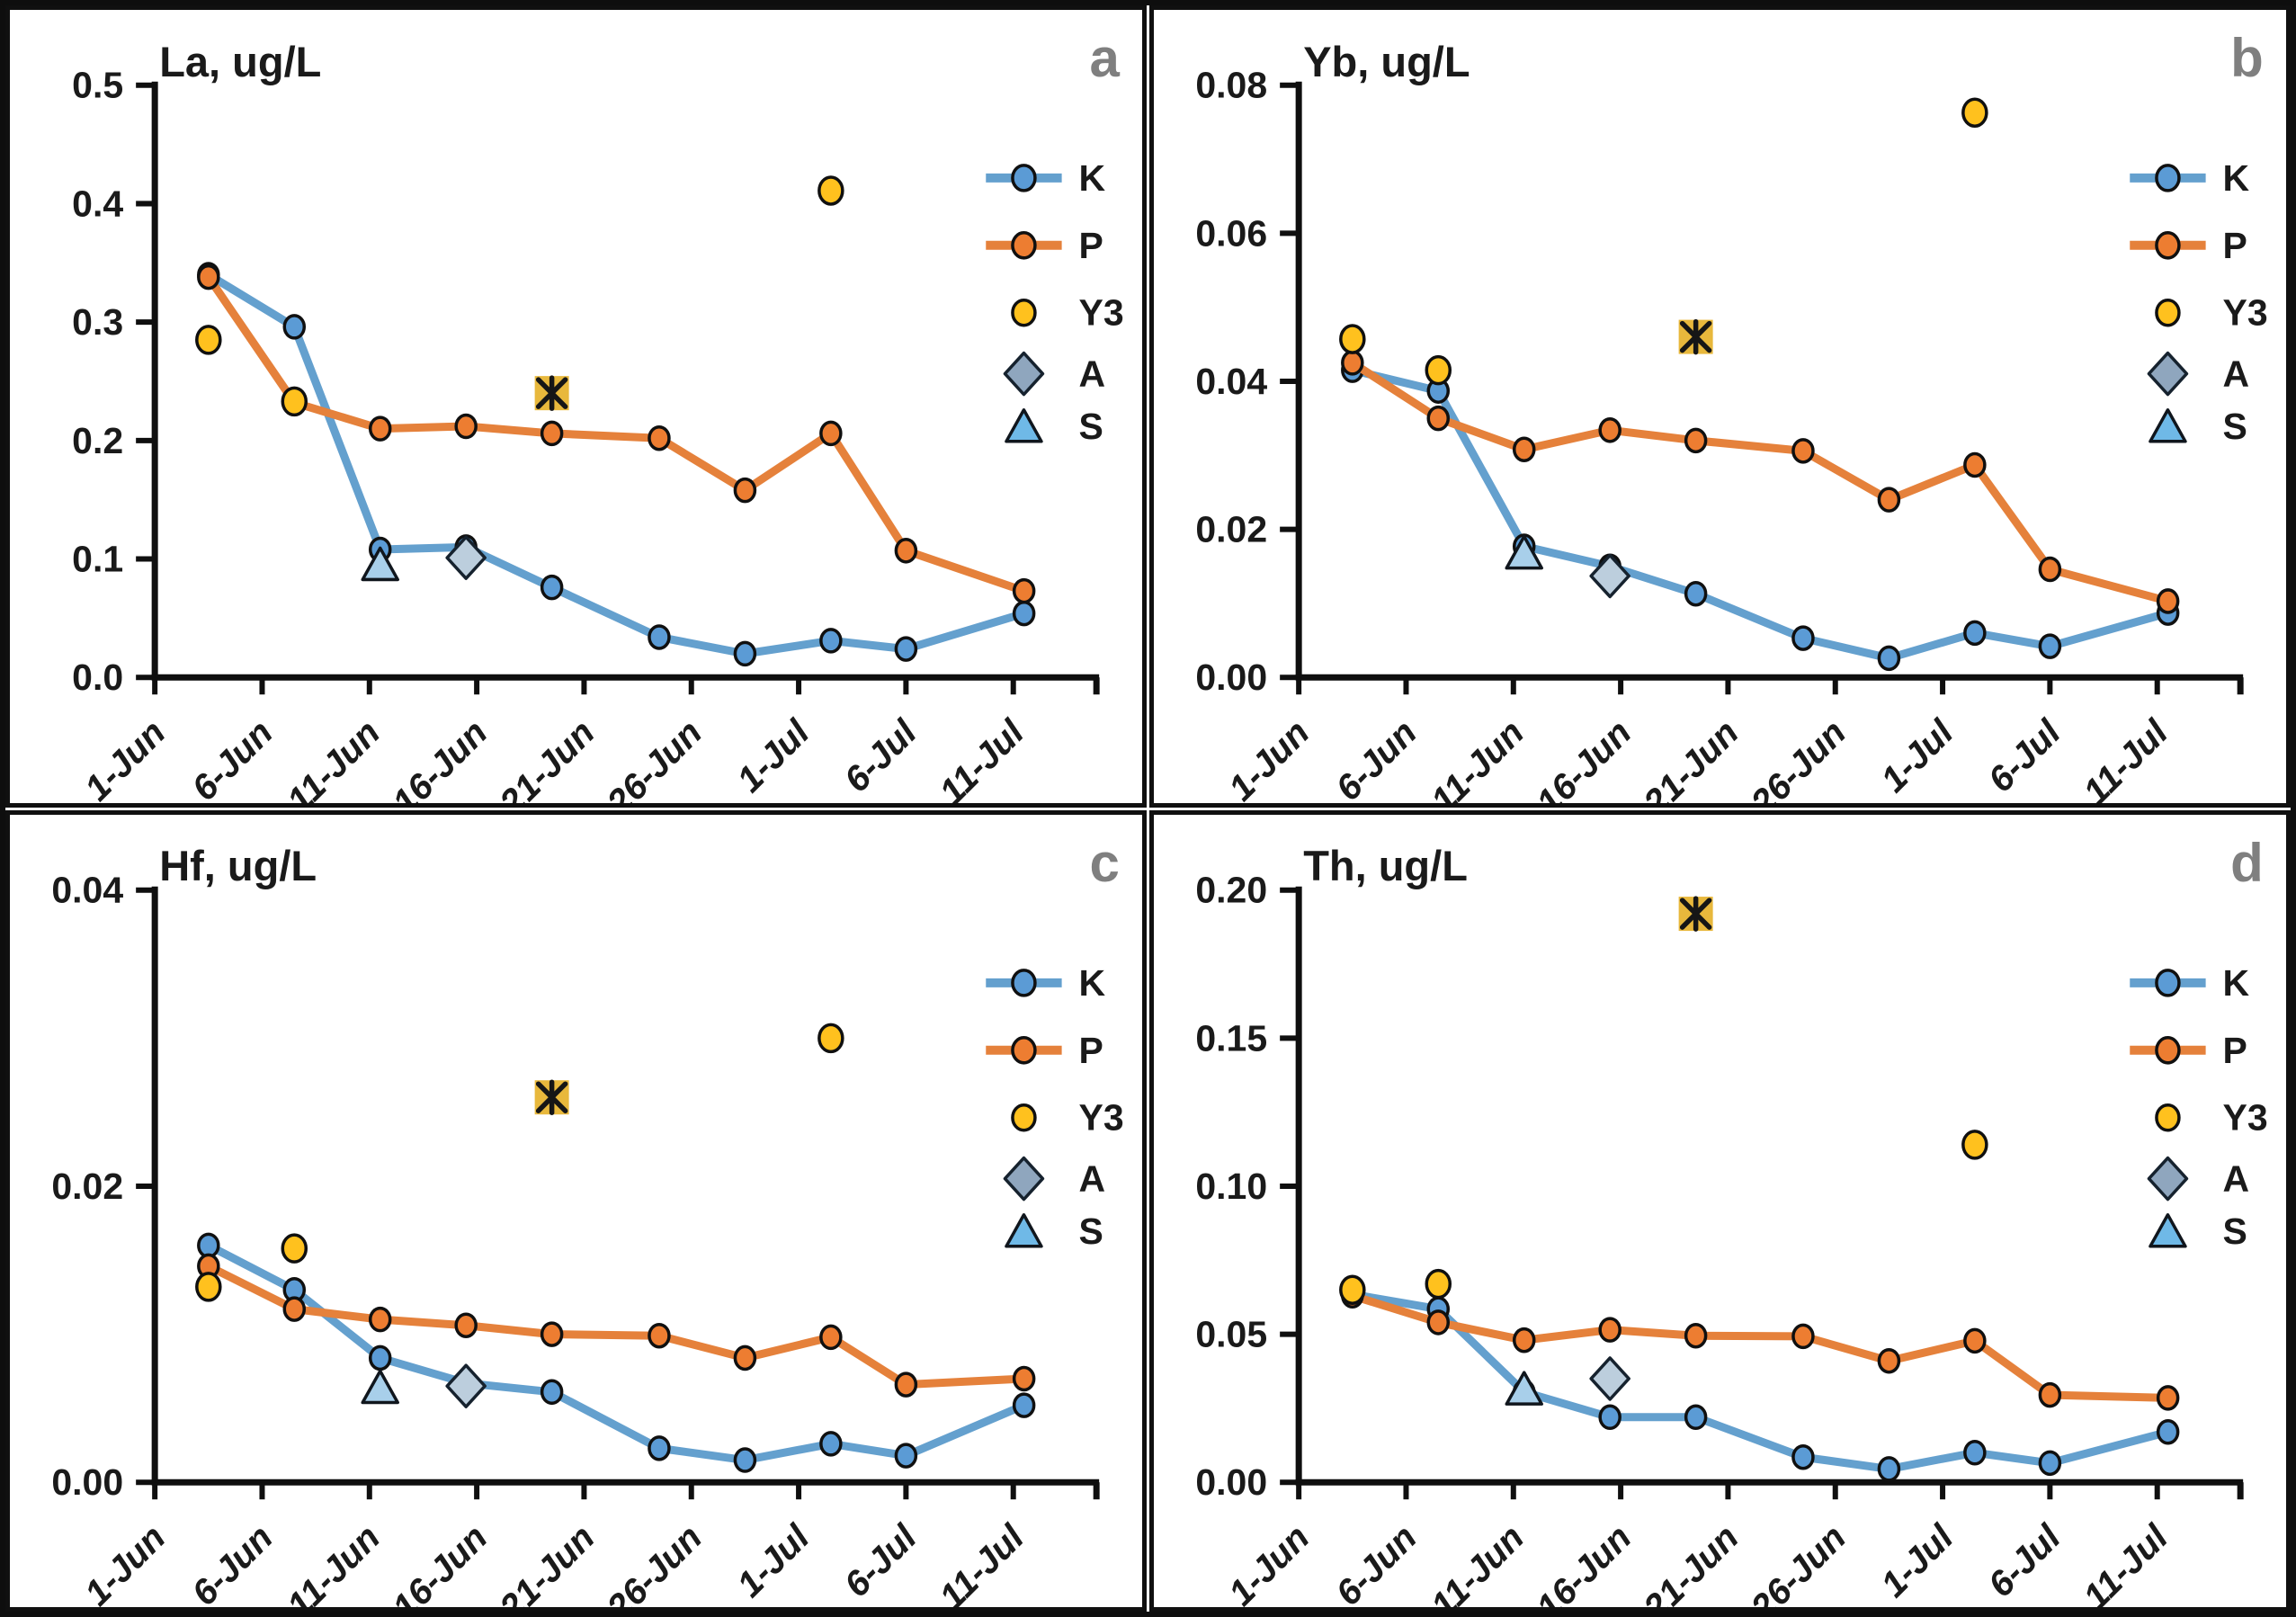 Image resolution: width=2296 pixels, height=1617 pixels. Describe the element at coordinates (98, 85) in the screenshot. I see `y-tick-label: 0.5` at that location.